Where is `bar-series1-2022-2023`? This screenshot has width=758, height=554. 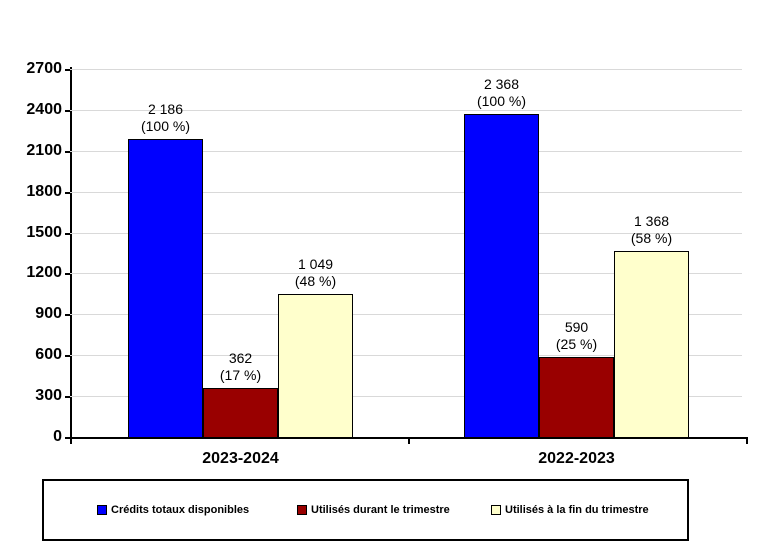 bar-series1-2022-2023 is located at coordinates (501, 276).